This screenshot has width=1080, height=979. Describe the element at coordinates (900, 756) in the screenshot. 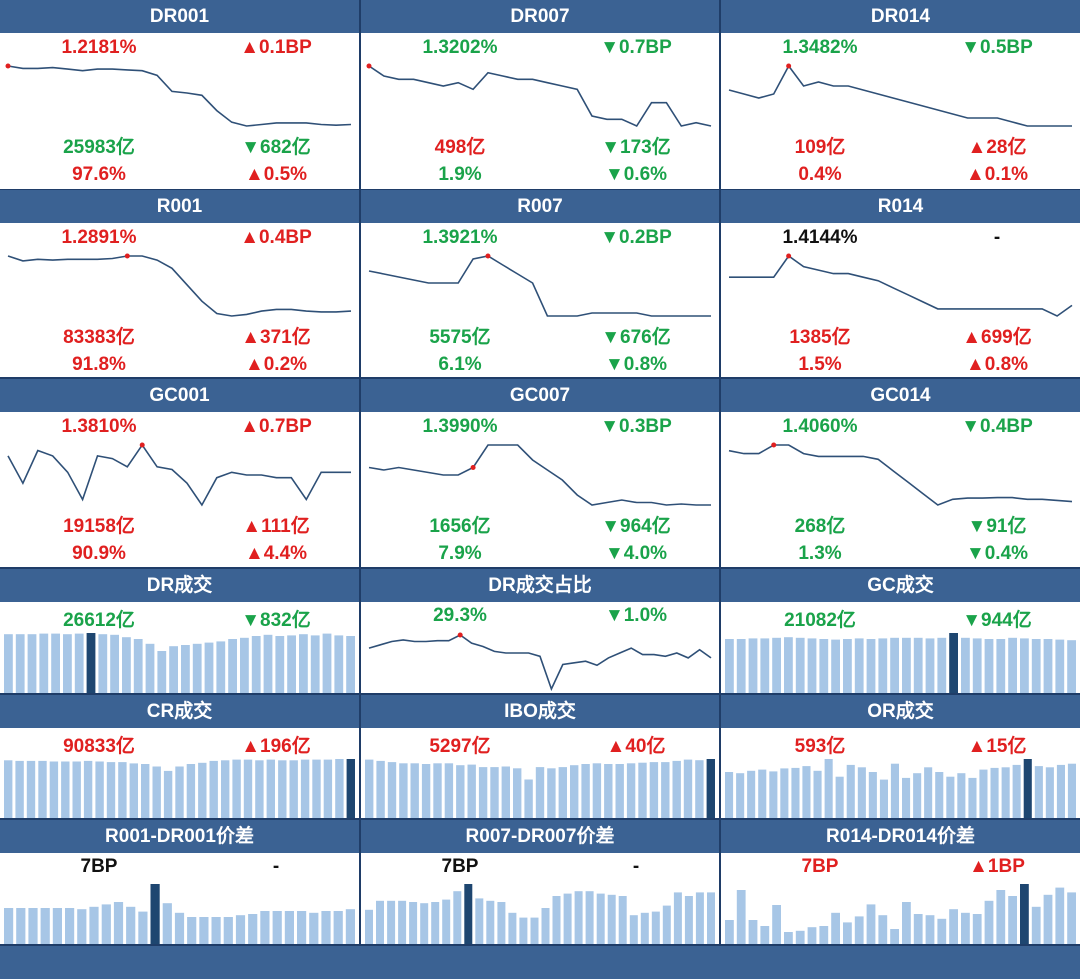

I see `panel-or_vol: OR成交 593亿 ▲15亿` at that location.